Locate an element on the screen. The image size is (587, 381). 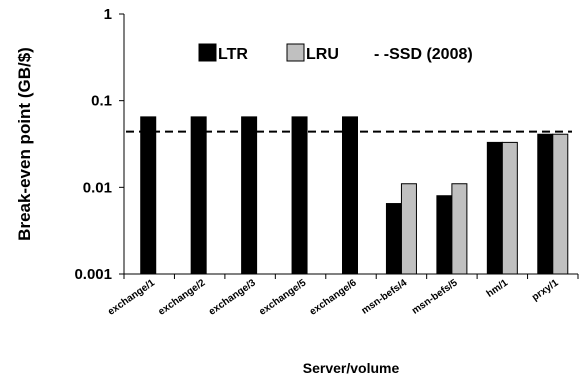
x-category-label: exchange/5 is located at coordinates (282, 297).